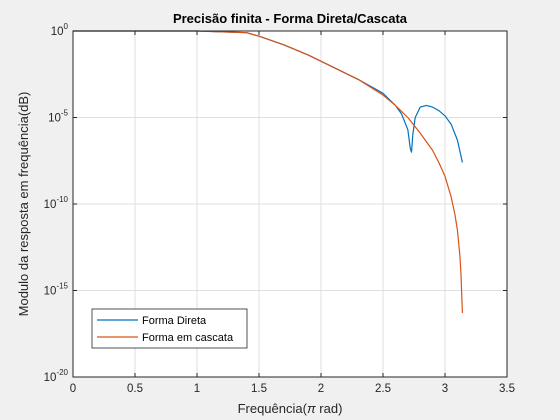 The width and height of the screenshot is (560, 420). Describe the element at coordinates (445, 389) in the screenshot. I see `x-tick-label: 3` at that location.